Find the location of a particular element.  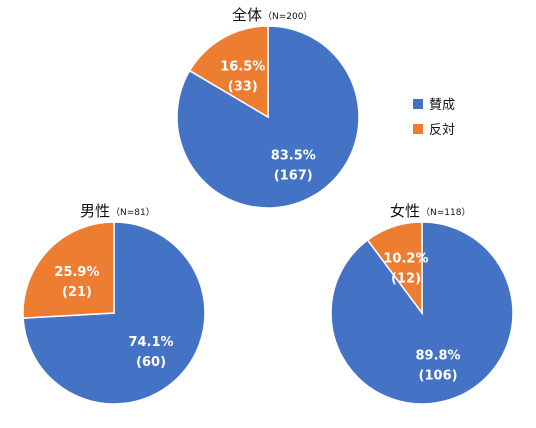

pie-pct-label-0-0: 83.5% is located at coordinates (293, 155).